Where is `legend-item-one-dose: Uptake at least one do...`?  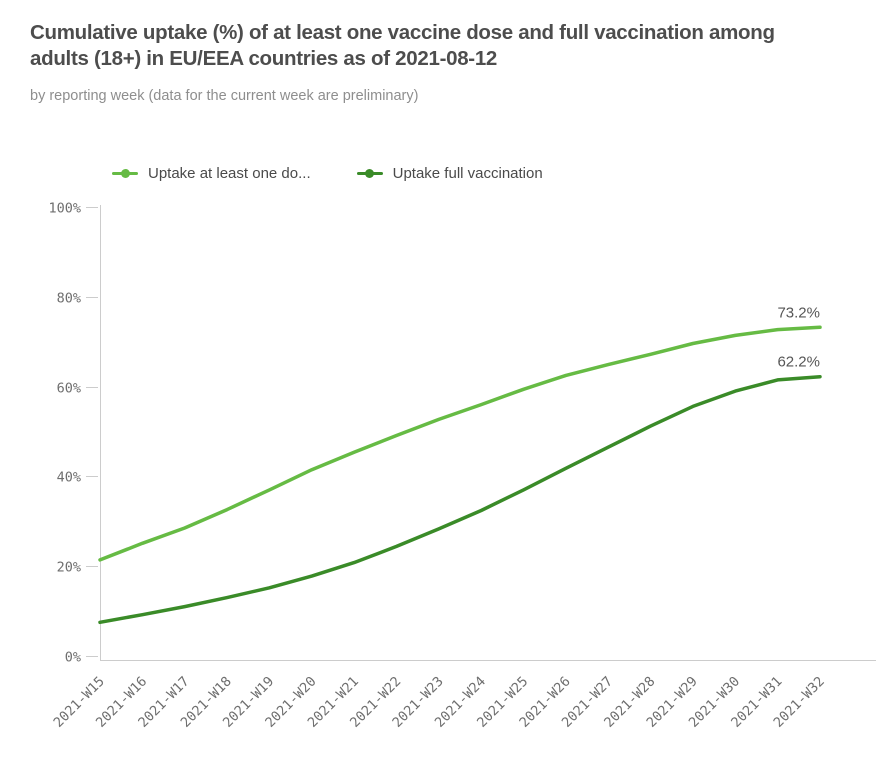 legend-item-one-dose: Uptake at least one do... is located at coordinates (211, 173).